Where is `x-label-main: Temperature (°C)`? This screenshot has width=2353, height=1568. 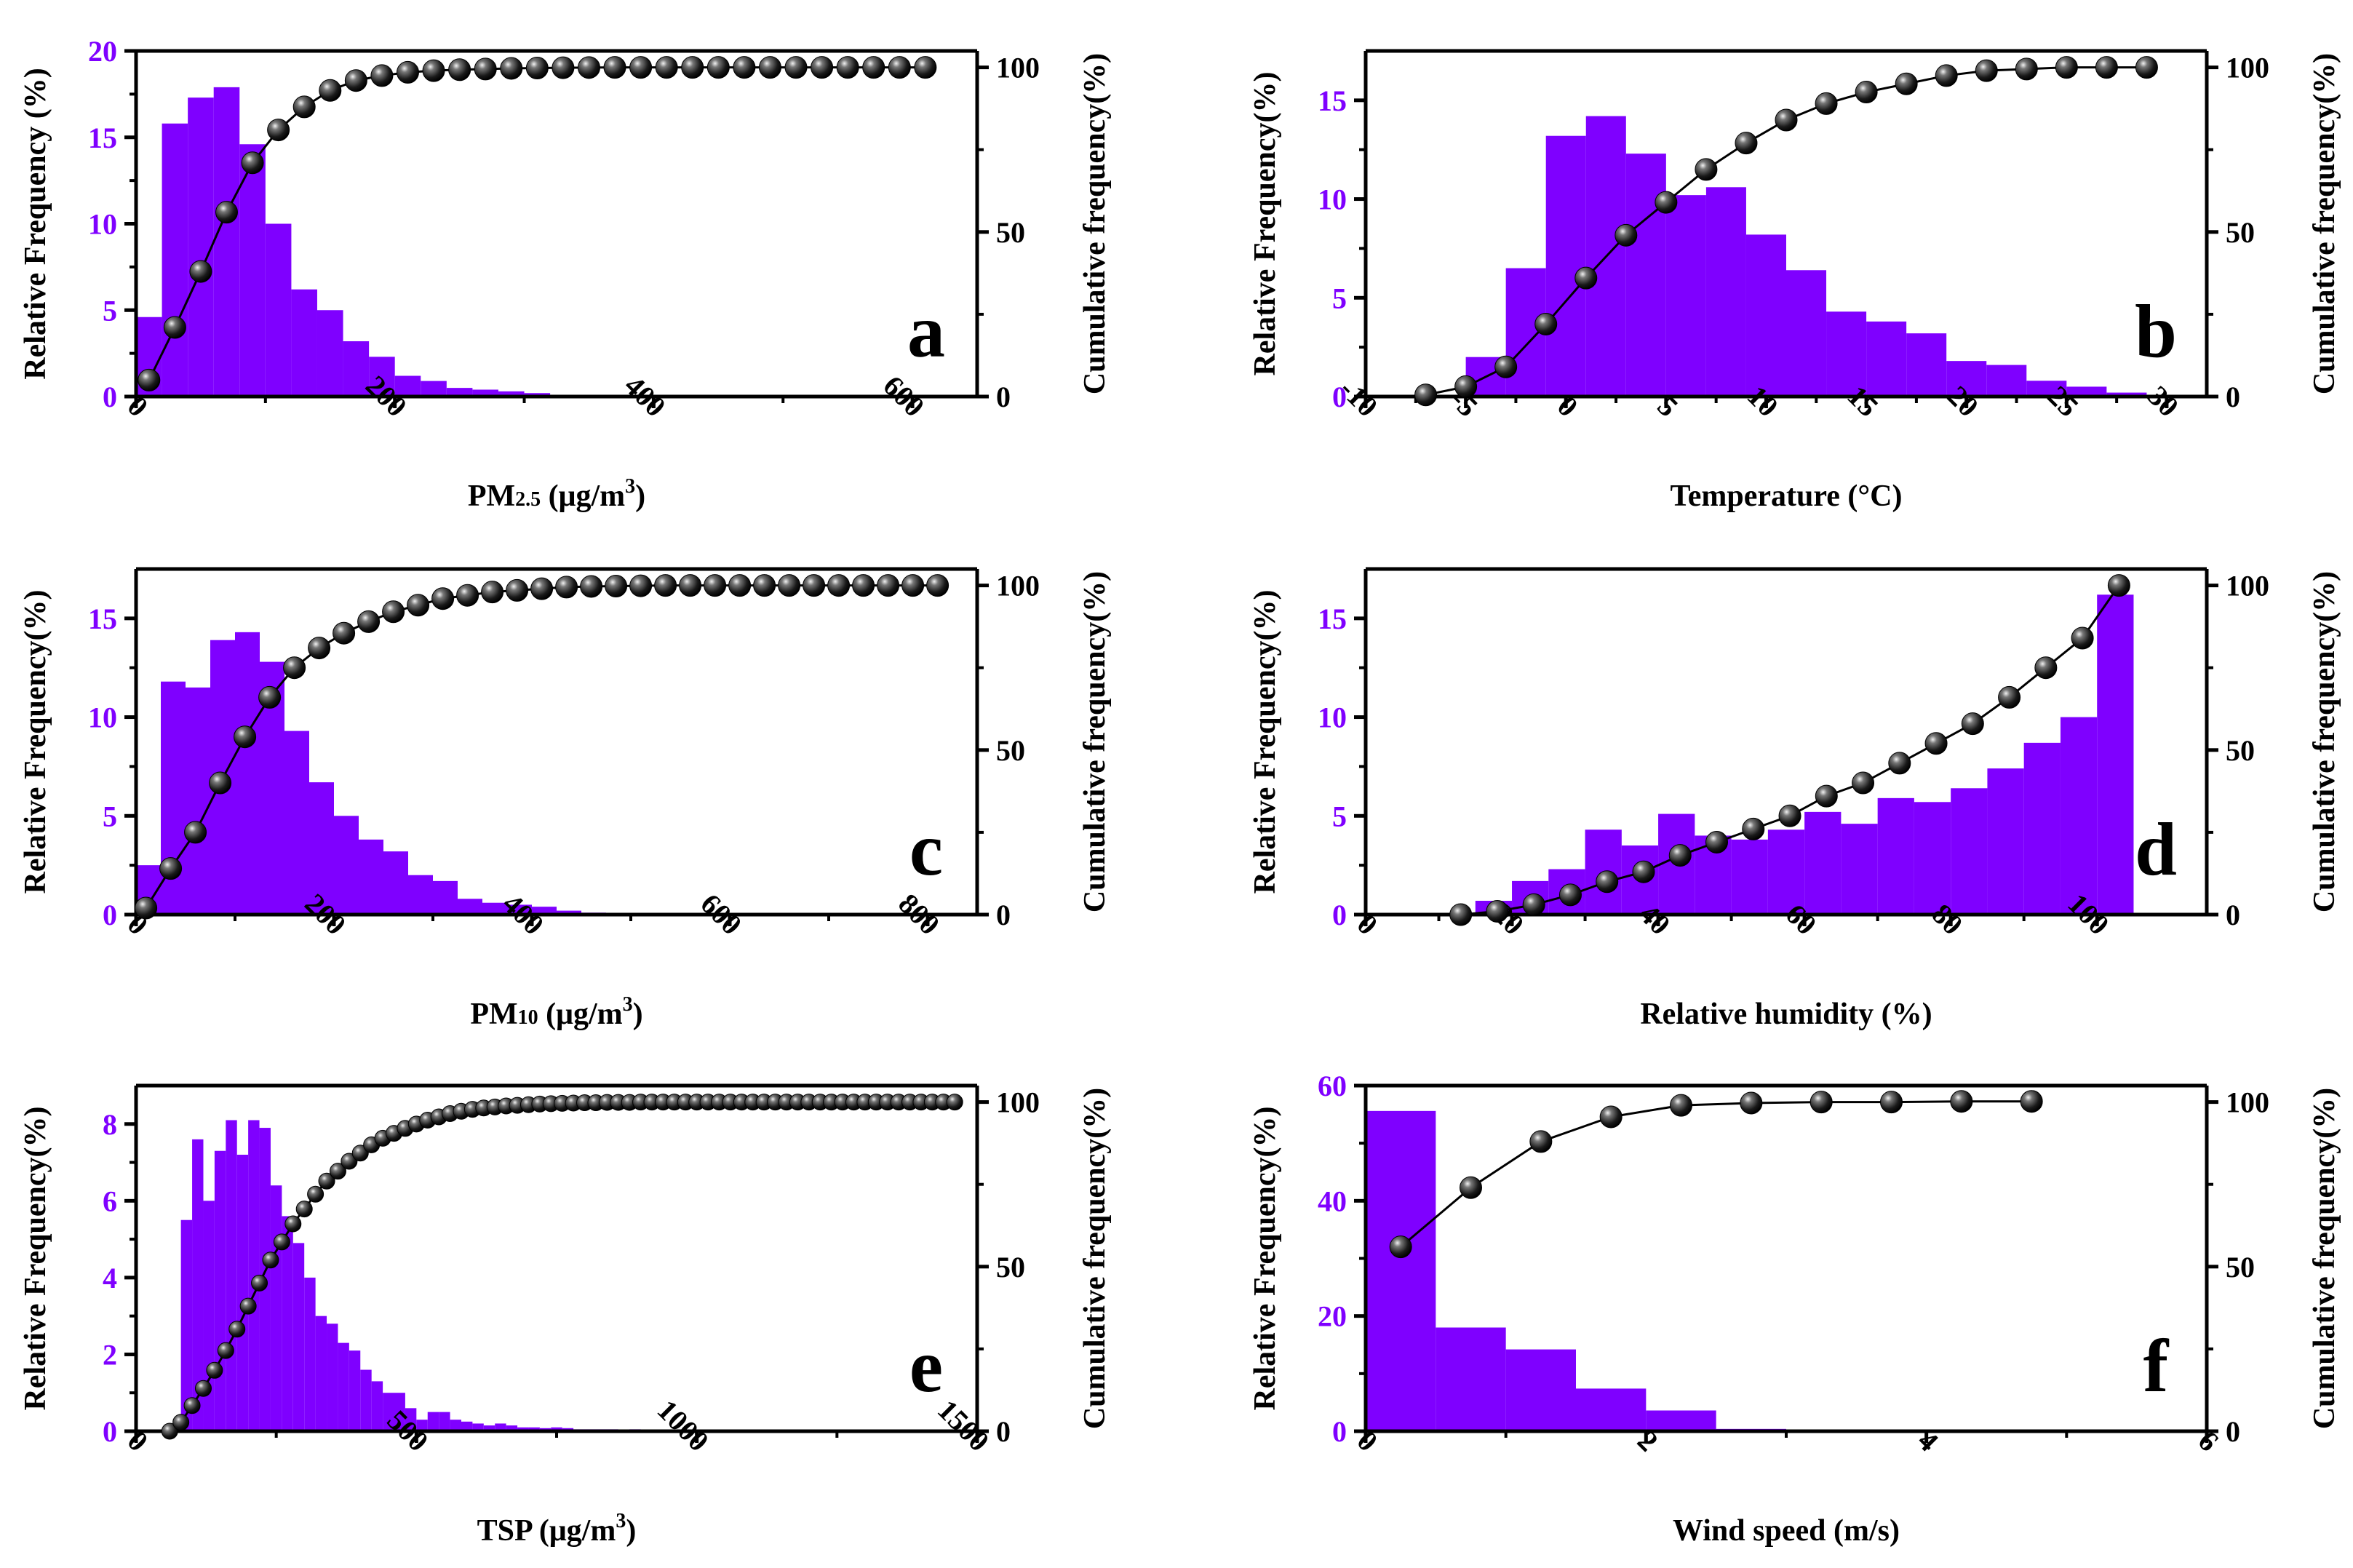 x-label-main: Temperature (°C) is located at coordinates (1787, 496).